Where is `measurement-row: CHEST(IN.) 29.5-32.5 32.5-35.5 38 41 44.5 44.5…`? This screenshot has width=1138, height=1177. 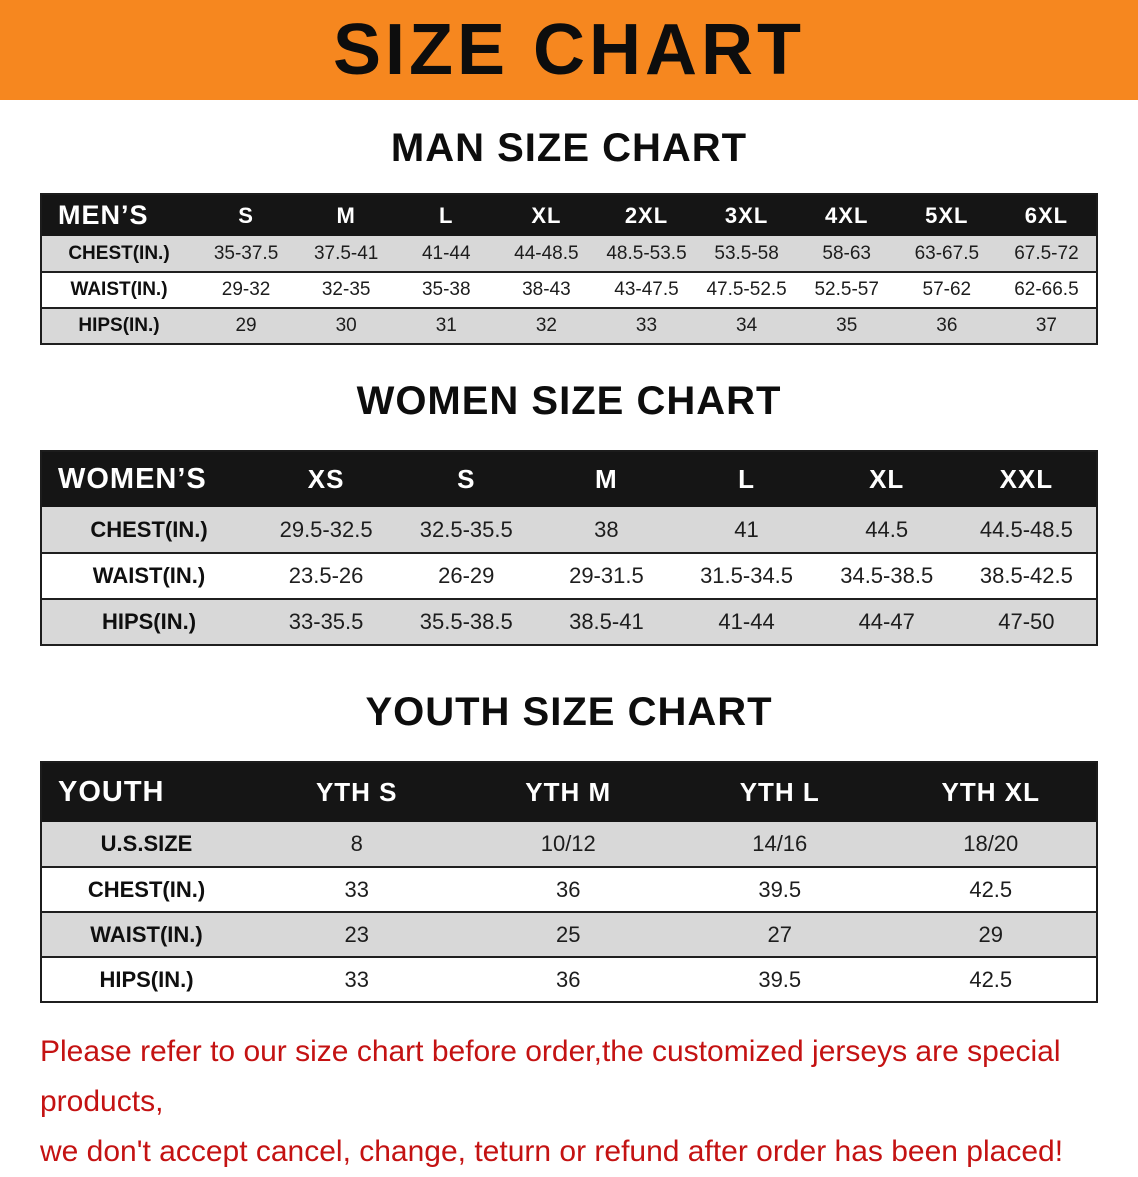
measurement-row: CHEST(IN.) 29.5-32.5 32.5-35.5 38 41 44.5 44.5… is located at coordinates (569, 530).